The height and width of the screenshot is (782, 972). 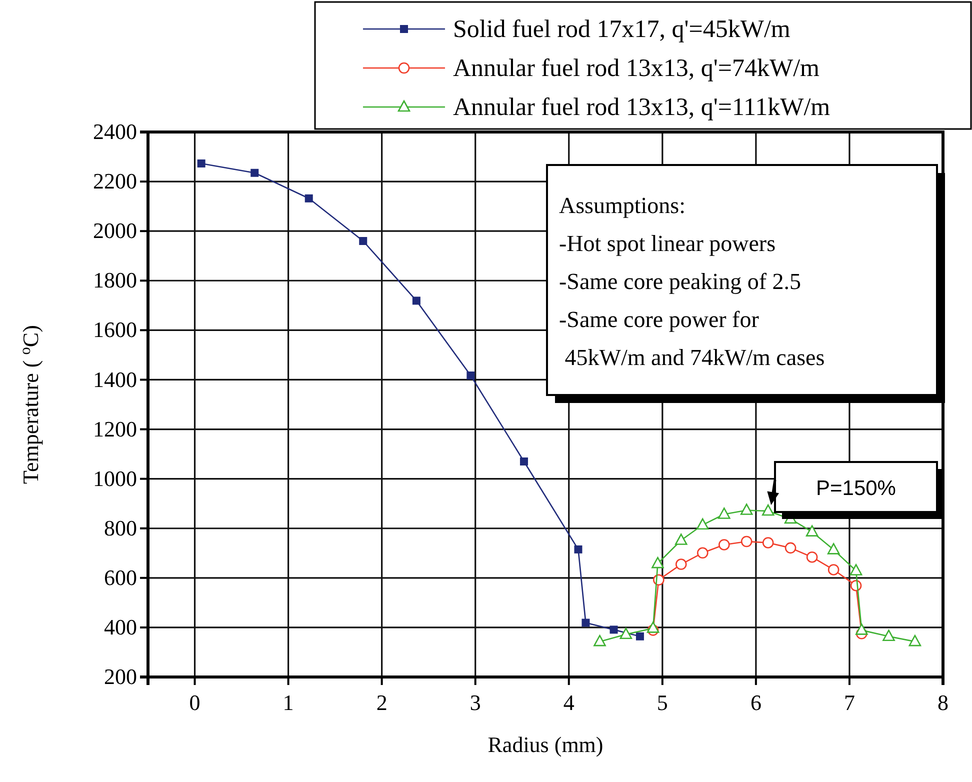 I want to click on x-tick-label: 7, so click(x=849, y=702).